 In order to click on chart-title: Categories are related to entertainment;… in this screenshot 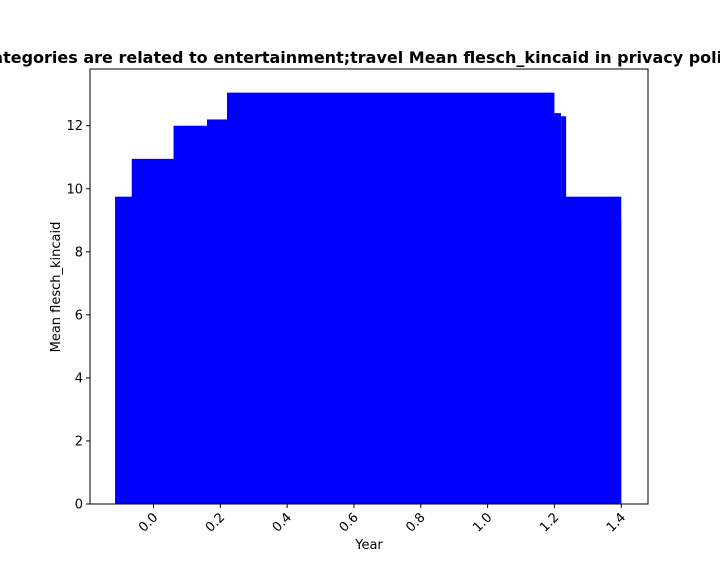, I will do `click(360, 57)`.